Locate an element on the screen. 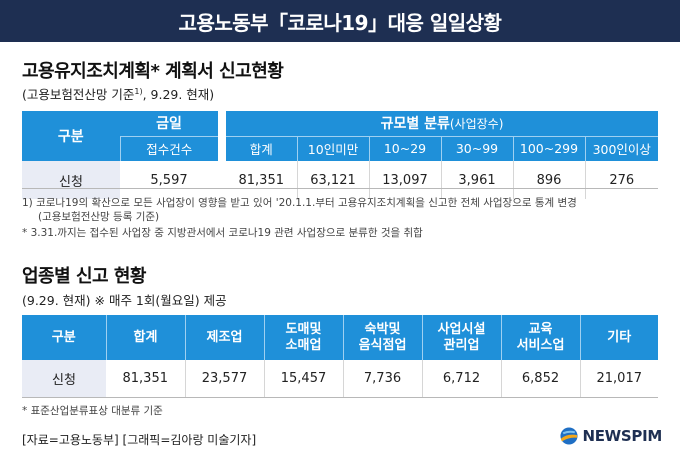 This screenshot has height=465, width=680. newspim-logo-text: NEWSPIM is located at coordinates (622, 436).